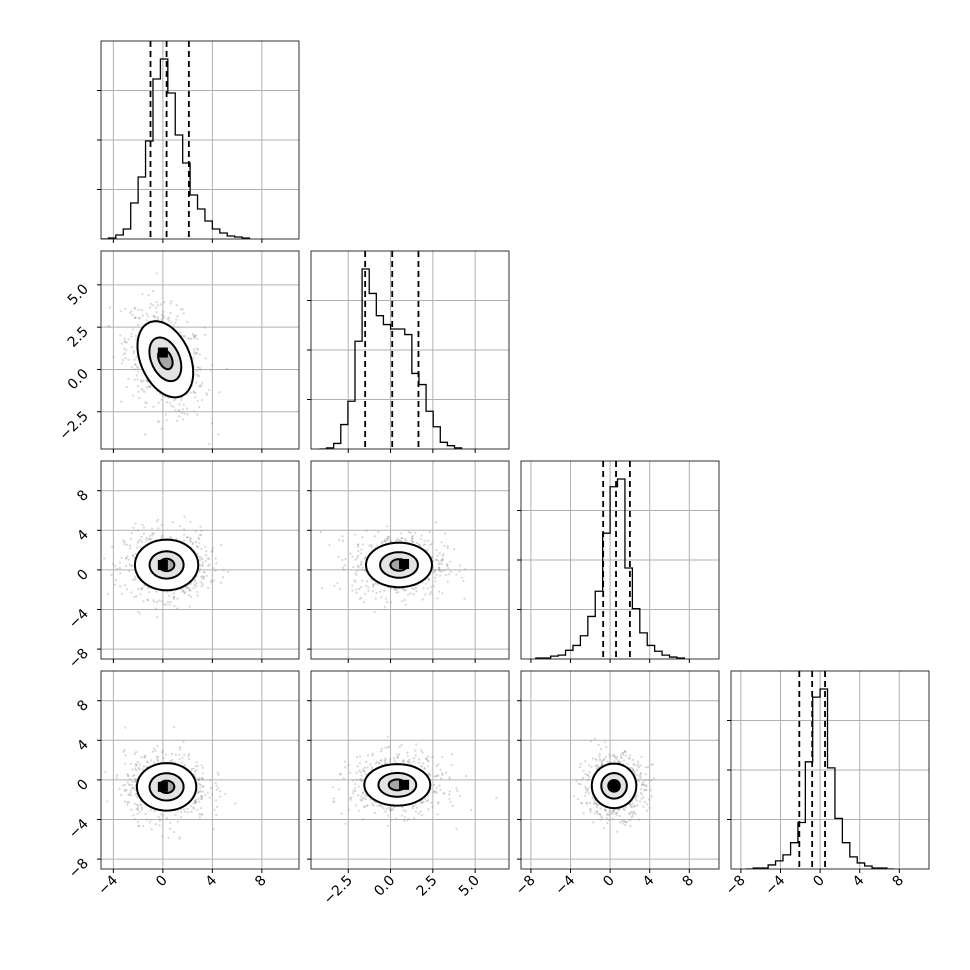  What do you see at coordinates (404, 563) in the screenshot?
I see `density-peak` at bounding box center [404, 563].